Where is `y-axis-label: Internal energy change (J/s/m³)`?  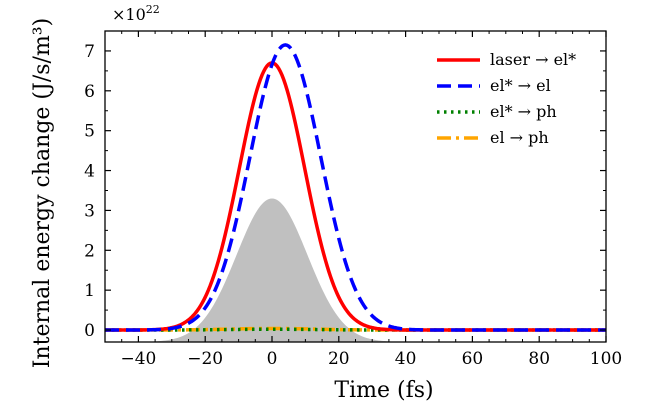
y-axis-label: Internal energy change (J/s/m³) is located at coordinates (42, 193).